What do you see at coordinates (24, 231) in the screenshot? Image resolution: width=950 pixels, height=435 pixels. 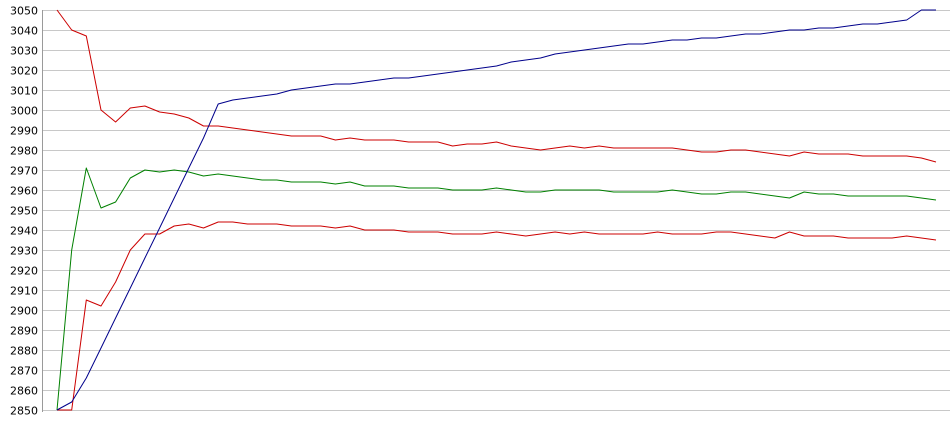 I see `y-tick-label: 2940` at bounding box center [24, 231].